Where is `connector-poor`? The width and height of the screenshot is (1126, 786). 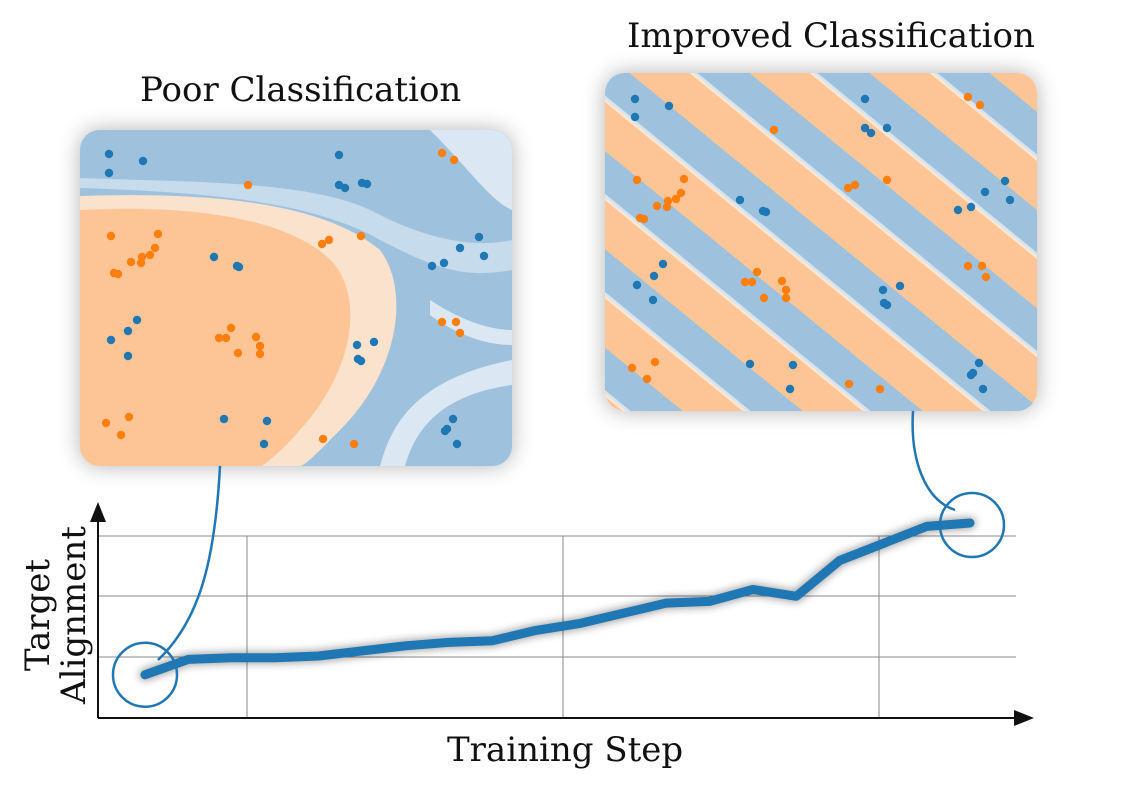
connector-poor is located at coordinates (189, 563).